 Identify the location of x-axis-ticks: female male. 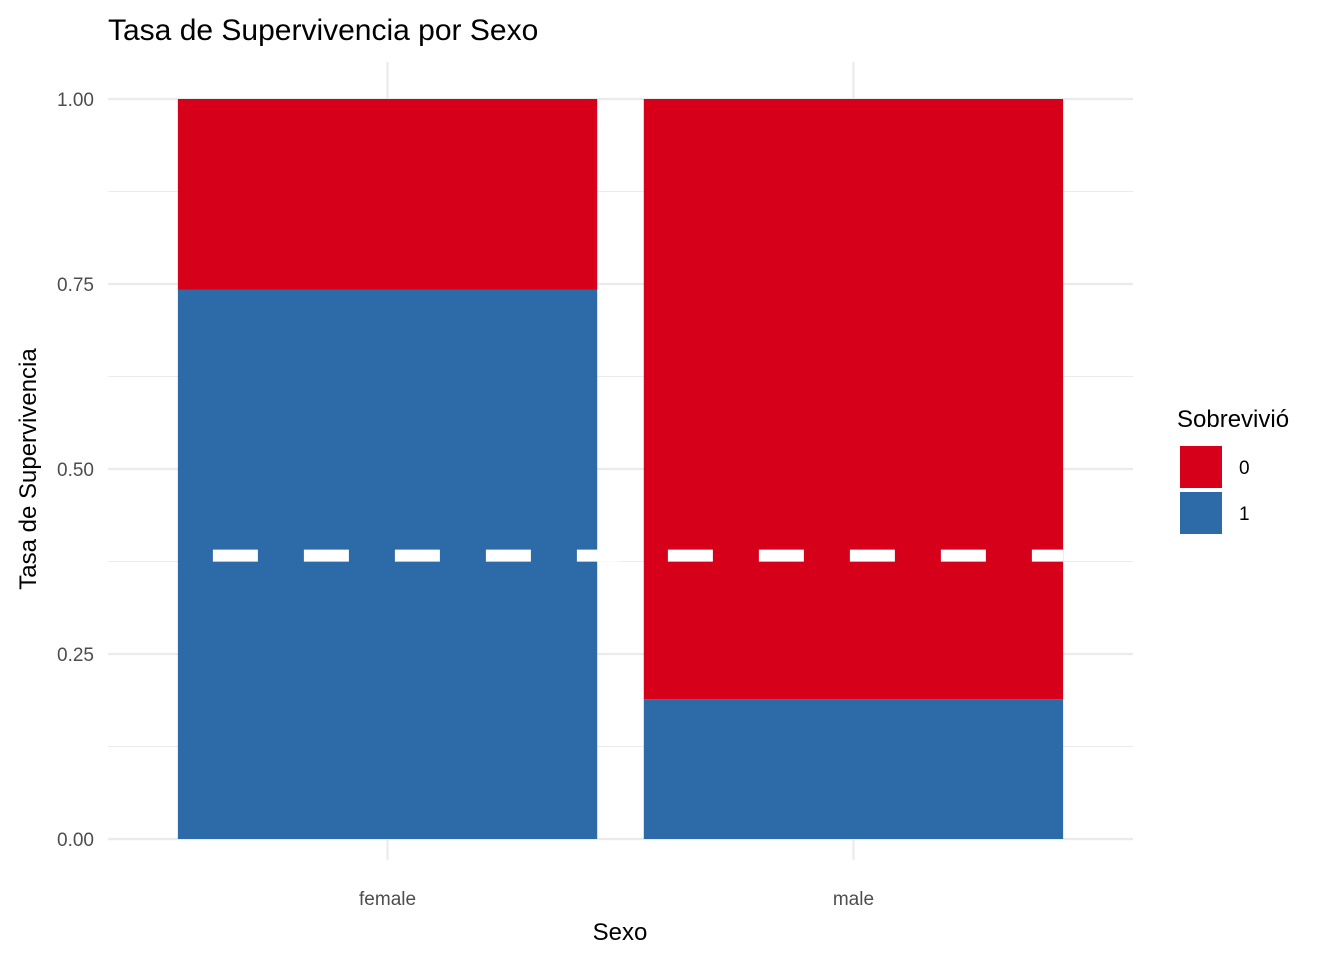
(616, 899).